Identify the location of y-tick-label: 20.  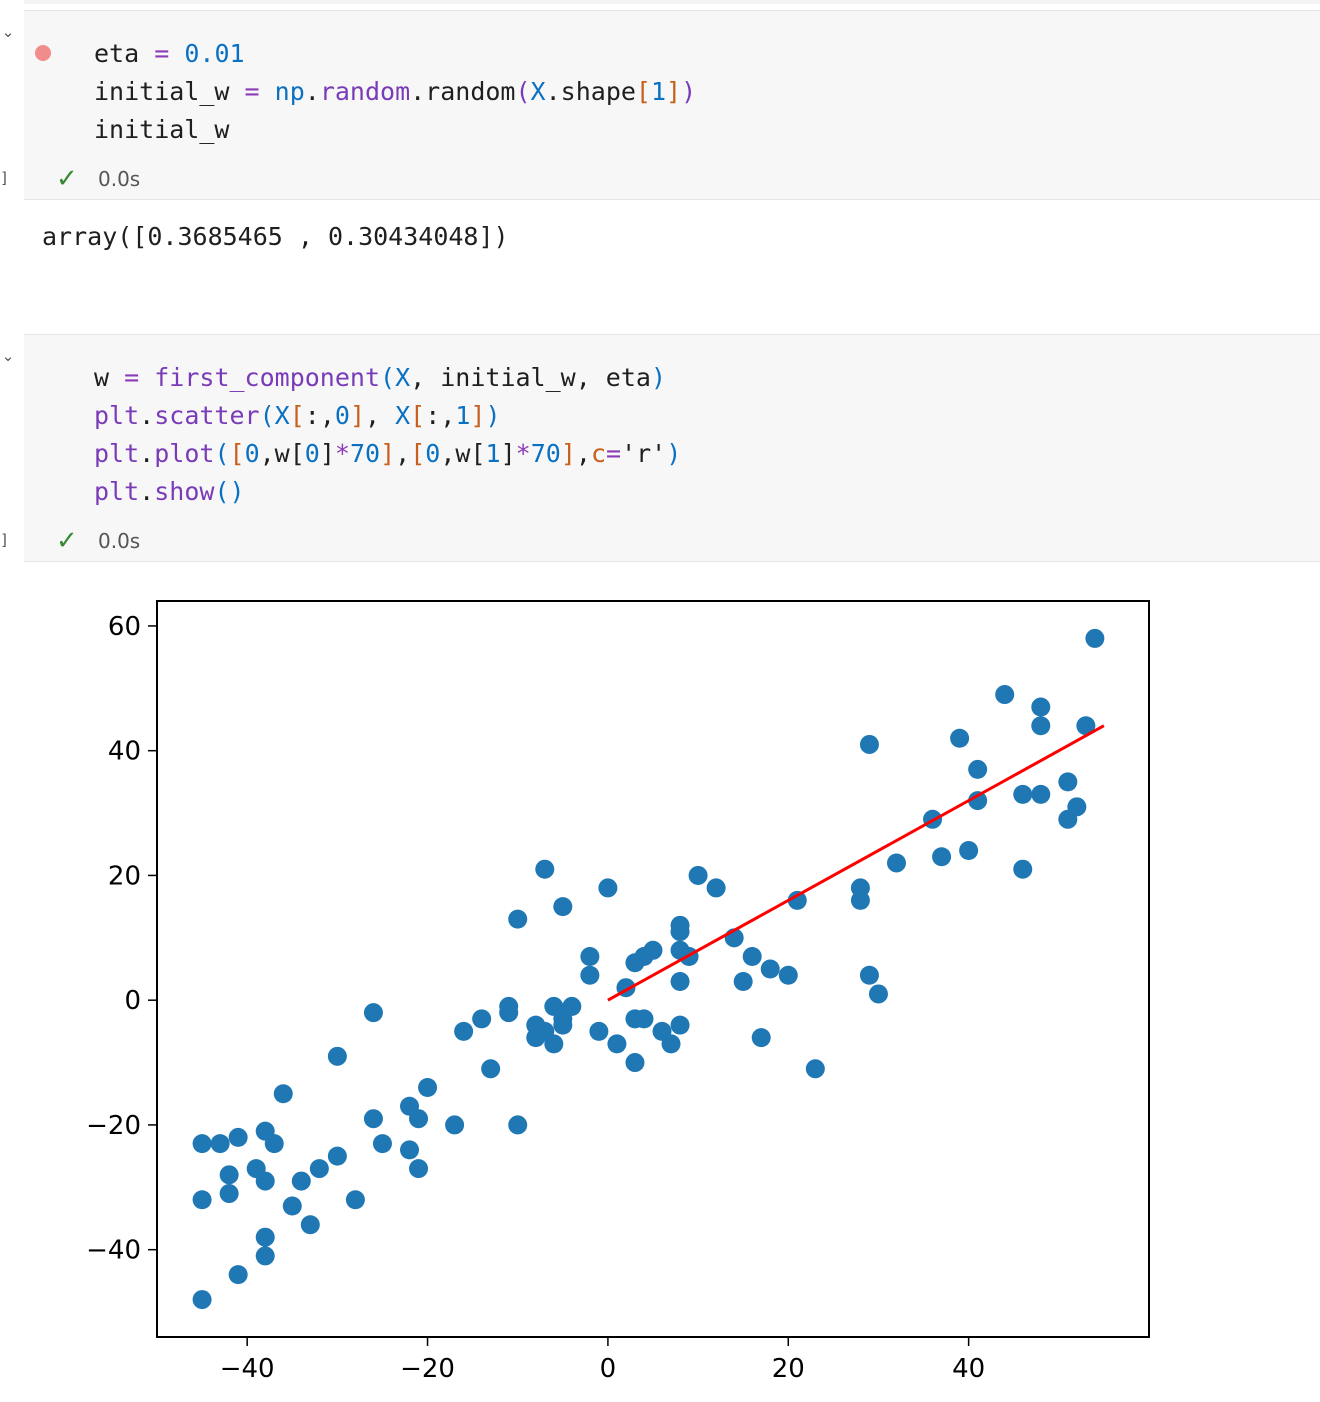
(124, 876).